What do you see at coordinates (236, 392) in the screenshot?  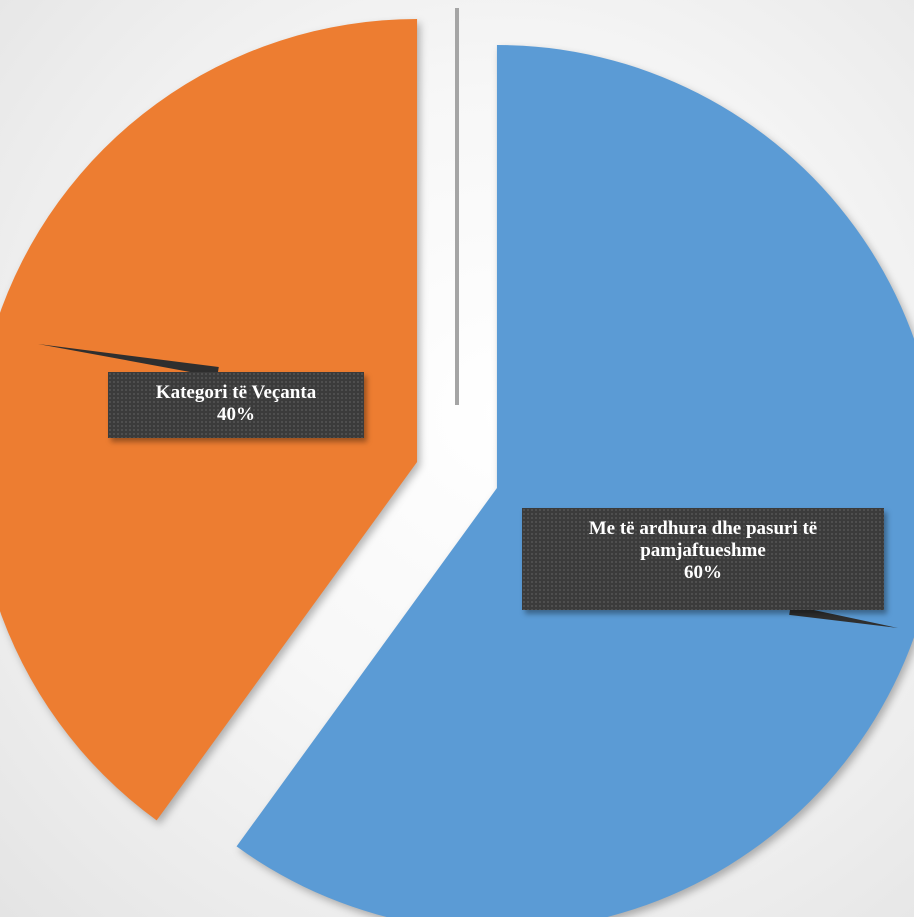 I see `data-label-category: Kategori të Veçanta` at bounding box center [236, 392].